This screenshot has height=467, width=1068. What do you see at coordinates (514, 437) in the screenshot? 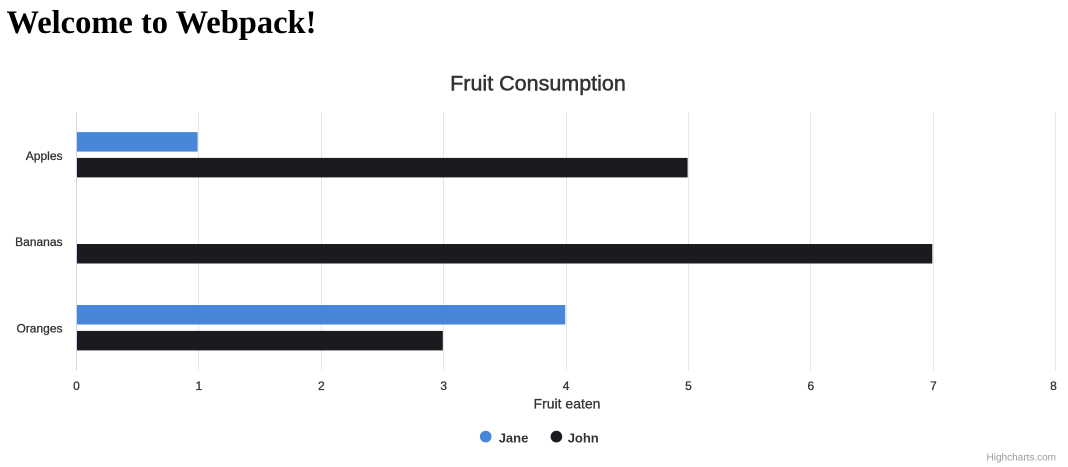
I see `svg-text: Jane` at bounding box center [514, 437].